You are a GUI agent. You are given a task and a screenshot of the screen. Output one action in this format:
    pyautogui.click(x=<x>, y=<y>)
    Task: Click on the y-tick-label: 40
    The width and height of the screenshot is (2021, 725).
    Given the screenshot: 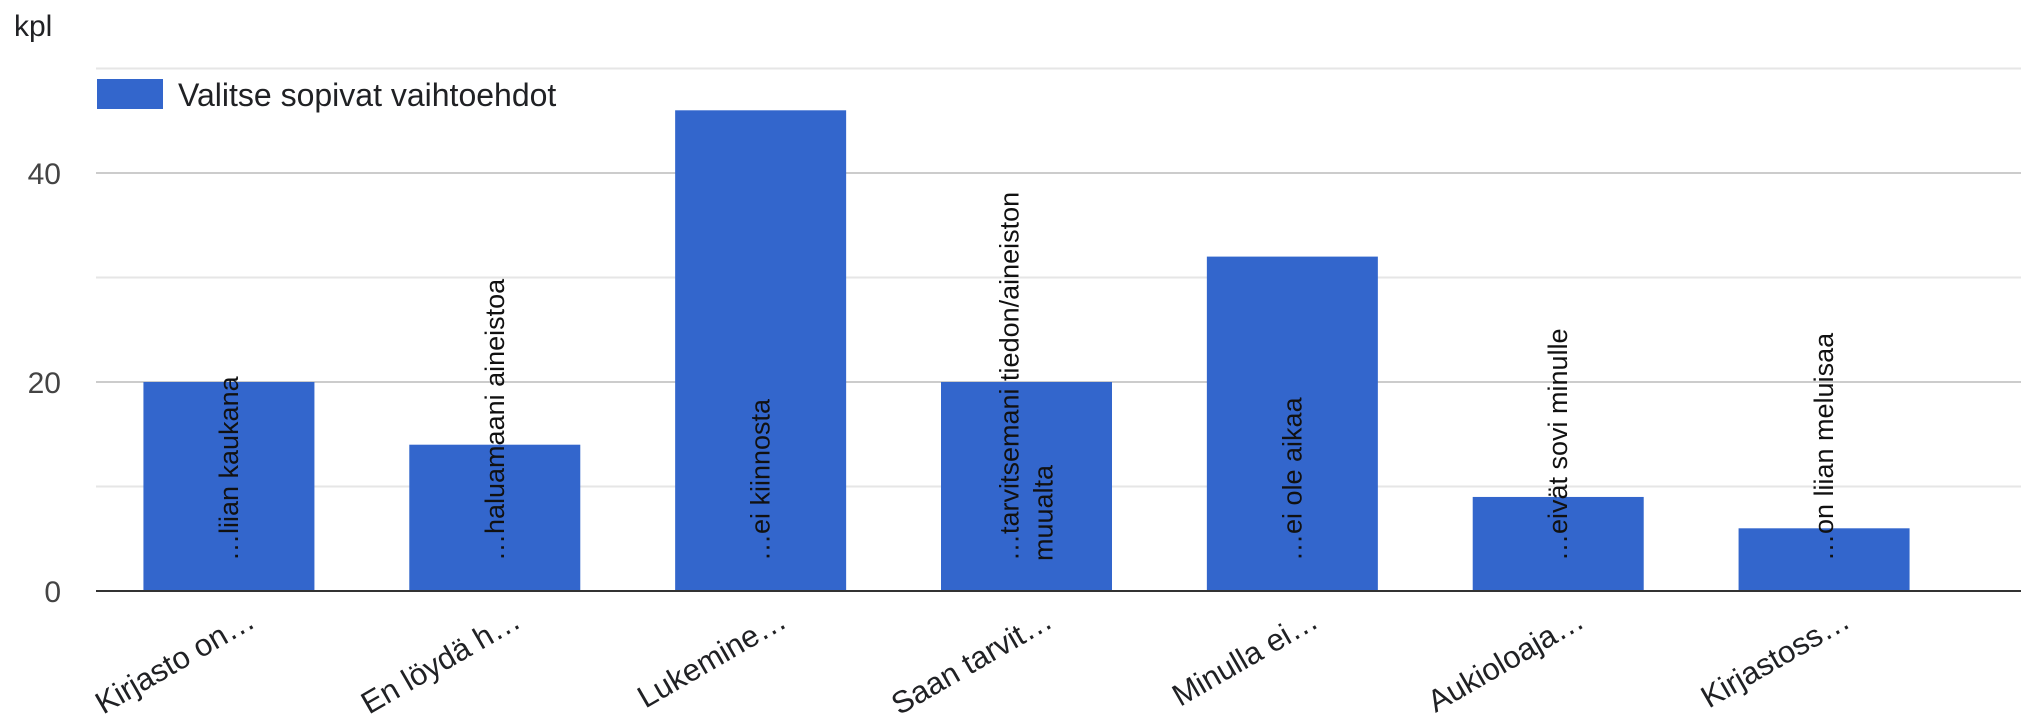 What is the action you would take?
    pyautogui.click(x=44, y=174)
    